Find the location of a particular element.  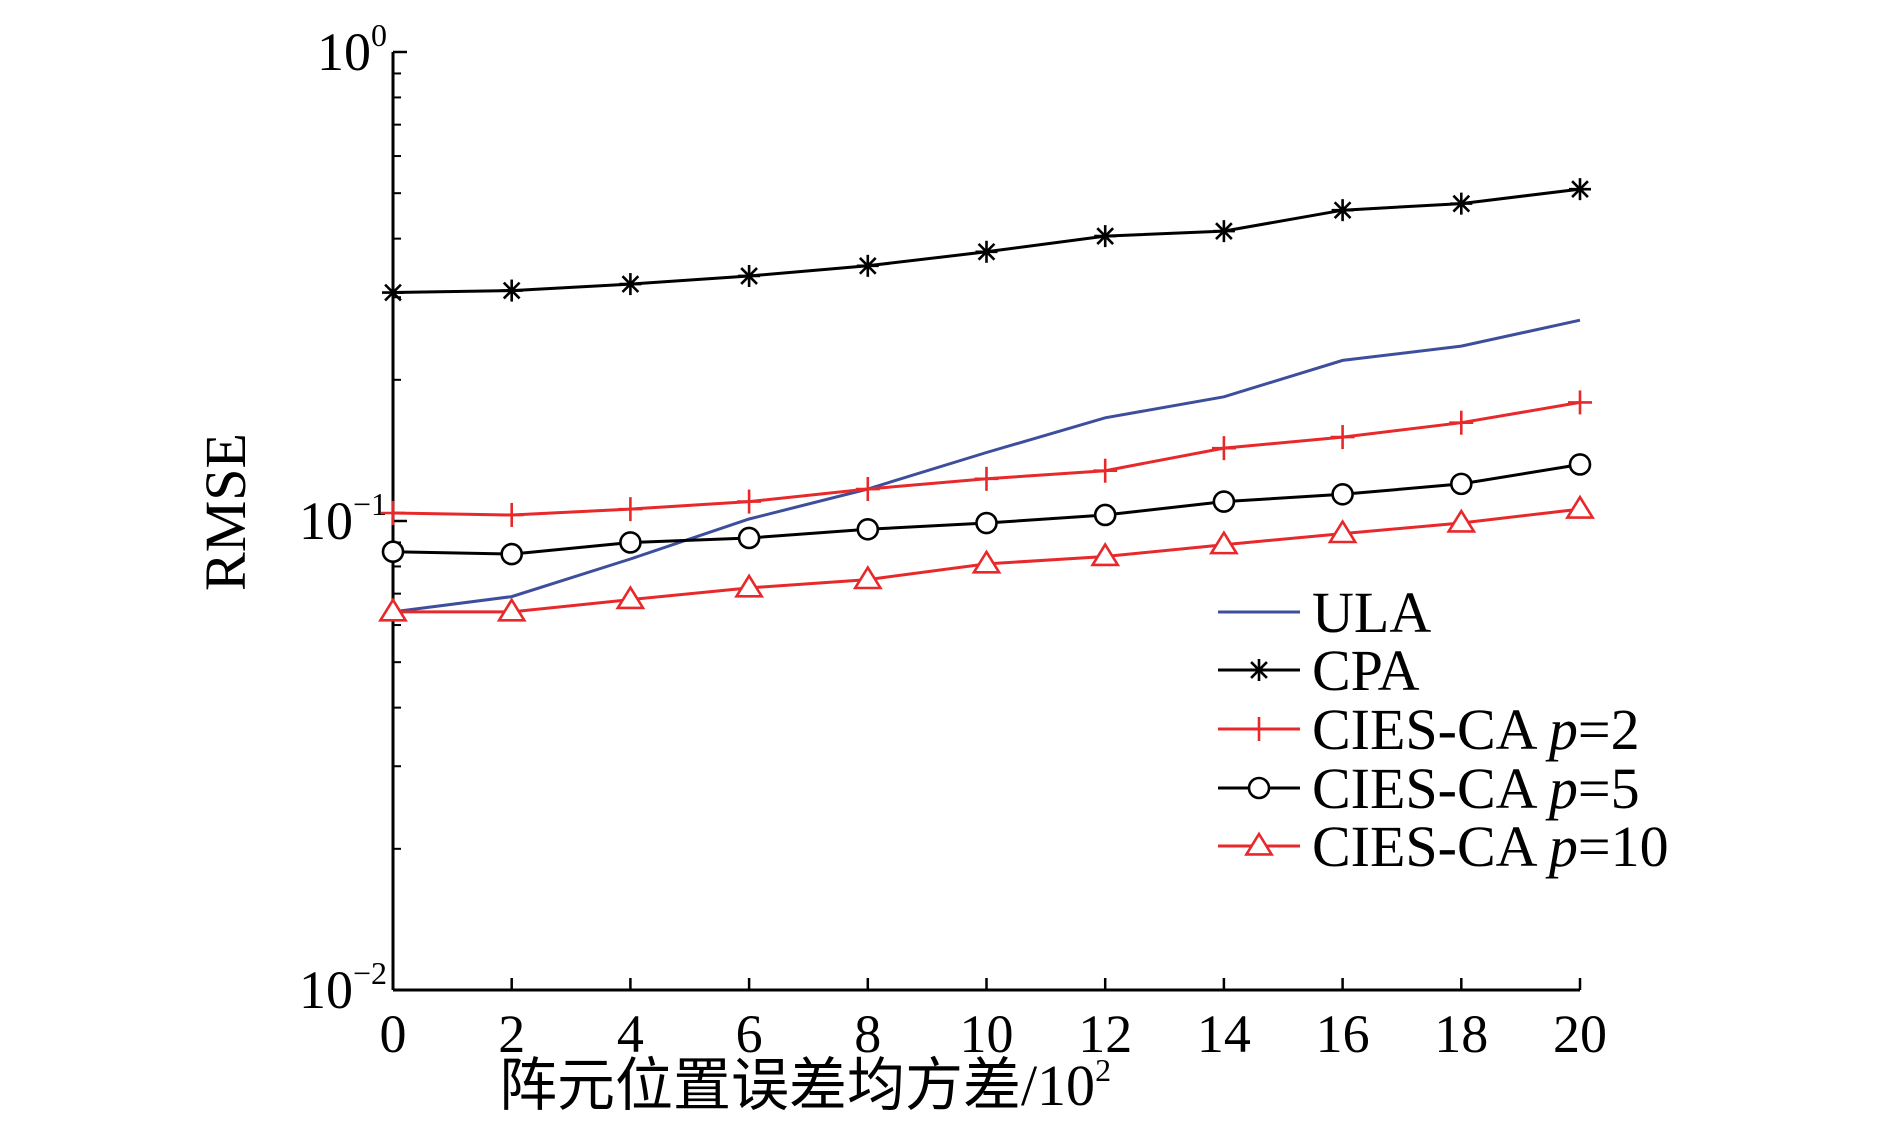

x-tick-label: 4 is located at coordinates (630, 1034).